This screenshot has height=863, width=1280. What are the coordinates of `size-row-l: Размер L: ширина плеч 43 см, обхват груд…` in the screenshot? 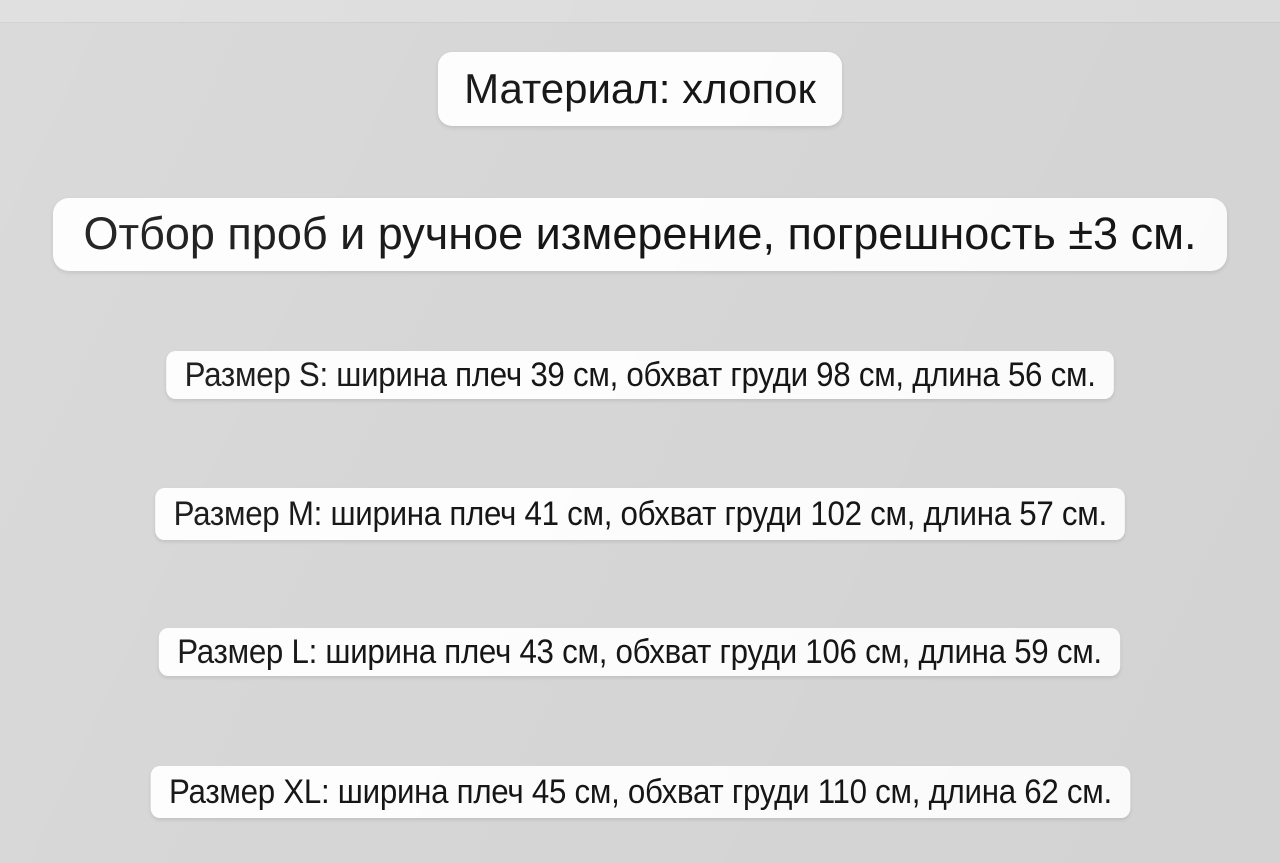 It's located at (640, 652).